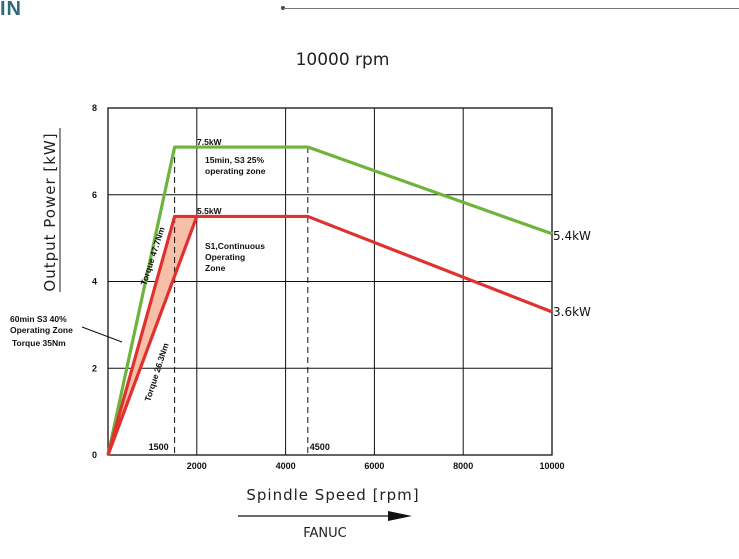  What do you see at coordinates (572, 312) in the screenshot?
I see `end-red-label: 3.6kW` at bounding box center [572, 312].